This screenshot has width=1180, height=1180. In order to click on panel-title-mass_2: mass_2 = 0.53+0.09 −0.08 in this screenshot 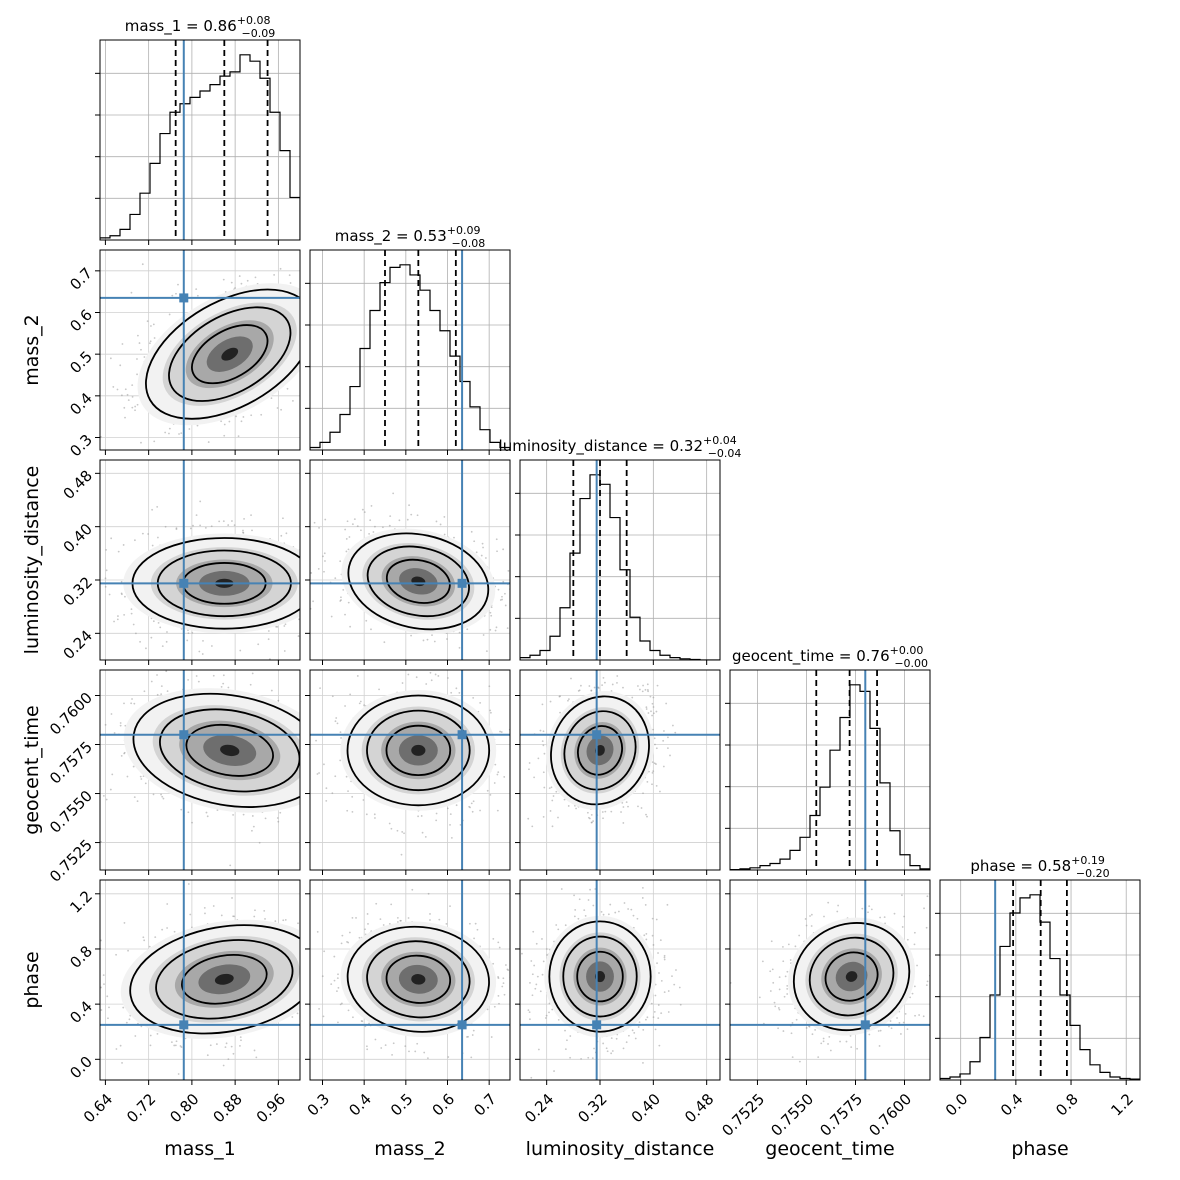, I will do `click(410, 237)`.